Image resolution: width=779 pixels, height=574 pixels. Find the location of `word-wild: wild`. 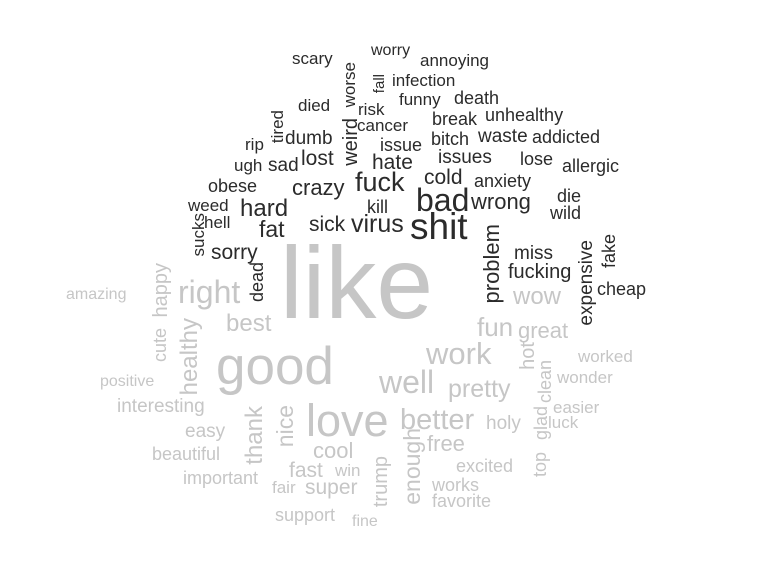

word-wild: wild is located at coordinates (566, 213).